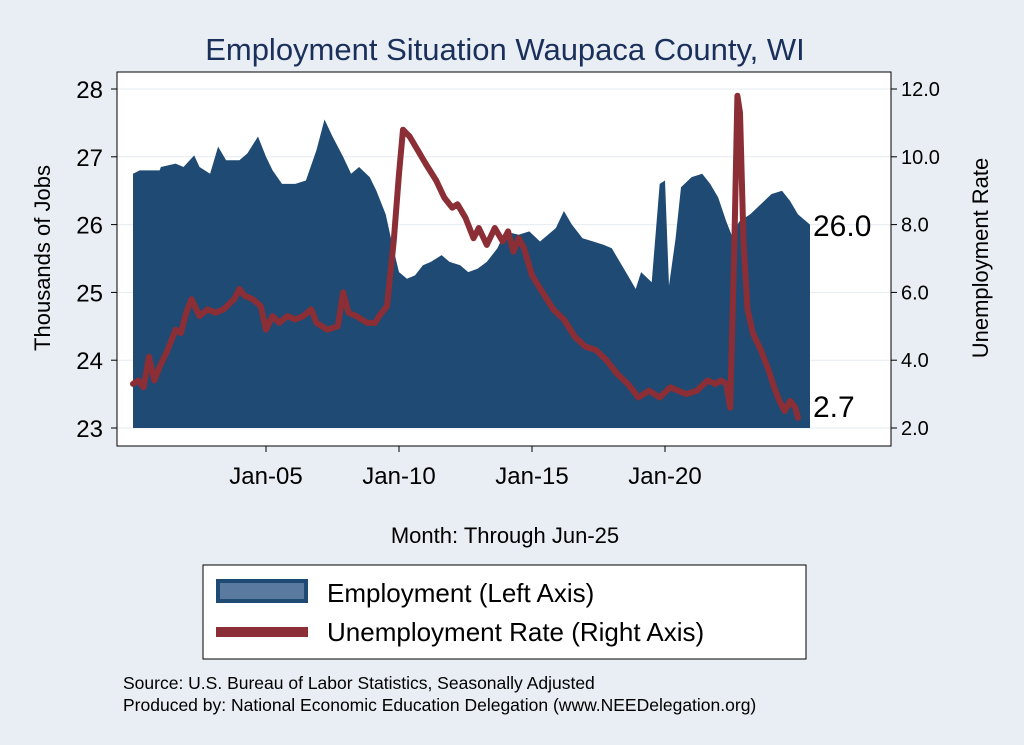  I want to click on left-axis-ticks: 23 24 25 26 27 28, so click(96, 260).